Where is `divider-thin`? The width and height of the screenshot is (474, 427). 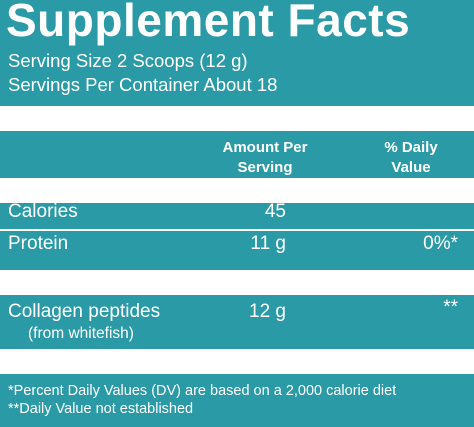
divider-thin is located at coordinates (237, 230).